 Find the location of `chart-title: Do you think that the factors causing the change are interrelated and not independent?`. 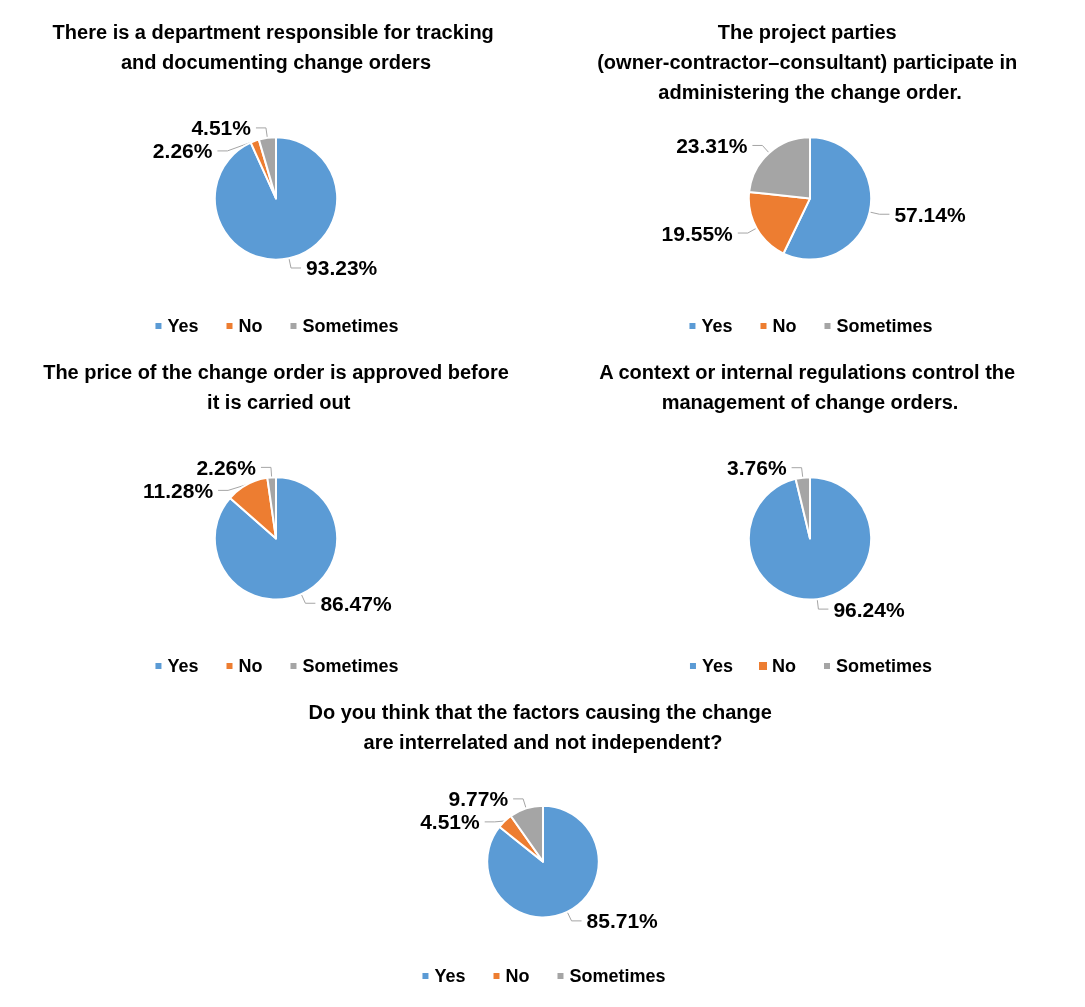

chart-title: Do you think that the factors causing the change are interrelated and not independent? is located at coordinates (542, 727).